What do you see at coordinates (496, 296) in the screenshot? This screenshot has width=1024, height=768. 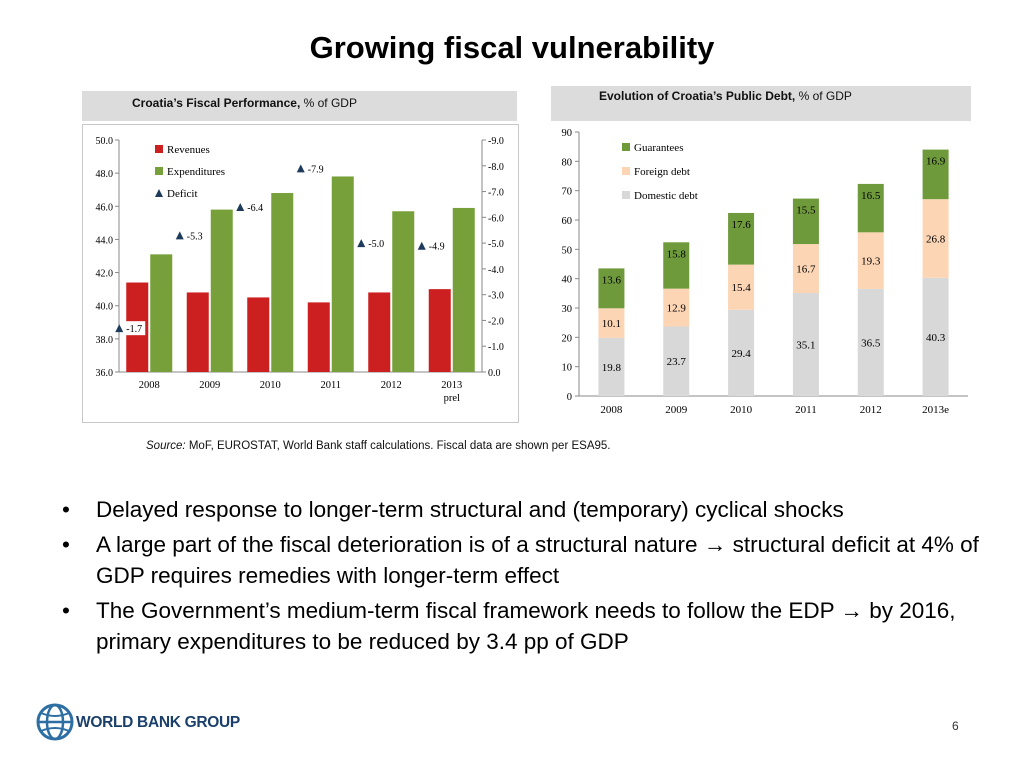 I see `right-tick-label: -3.0` at bounding box center [496, 296].